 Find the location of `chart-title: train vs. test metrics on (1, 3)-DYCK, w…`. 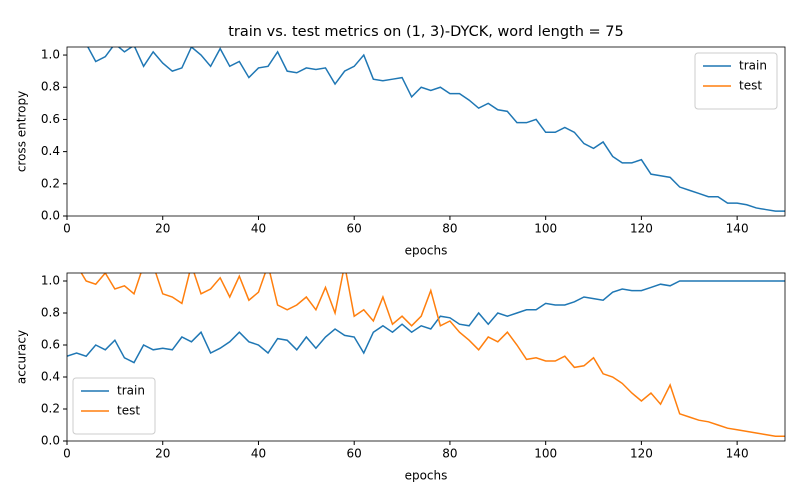

chart-title: train vs. test metrics on (1, 3)-DYCK, w… is located at coordinates (426, 32).